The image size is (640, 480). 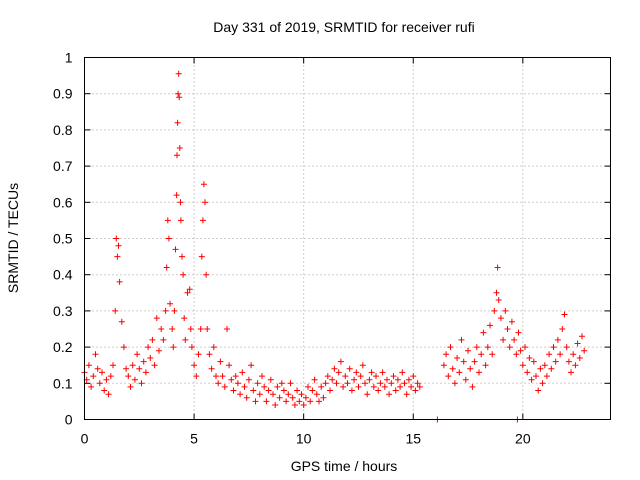 What do you see at coordinates (85, 439) in the screenshot?
I see `x-tick-label: 0` at bounding box center [85, 439].